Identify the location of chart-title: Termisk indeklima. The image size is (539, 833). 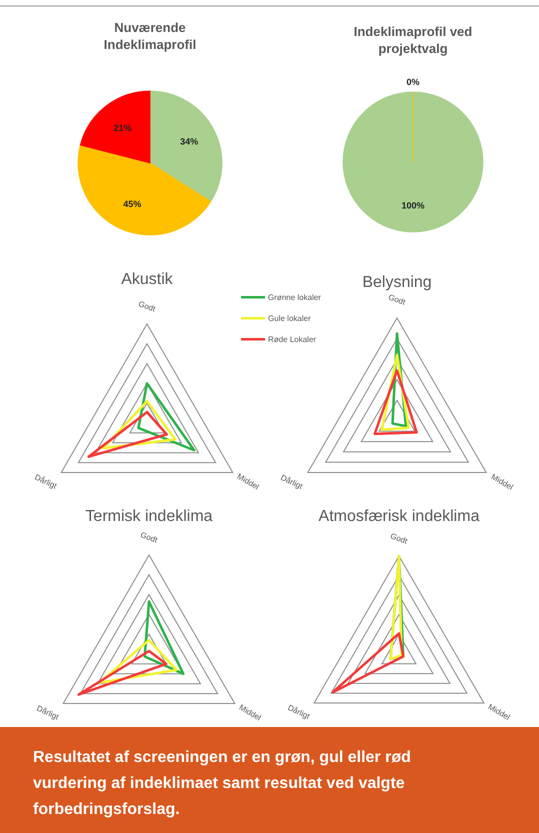
(149, 516).